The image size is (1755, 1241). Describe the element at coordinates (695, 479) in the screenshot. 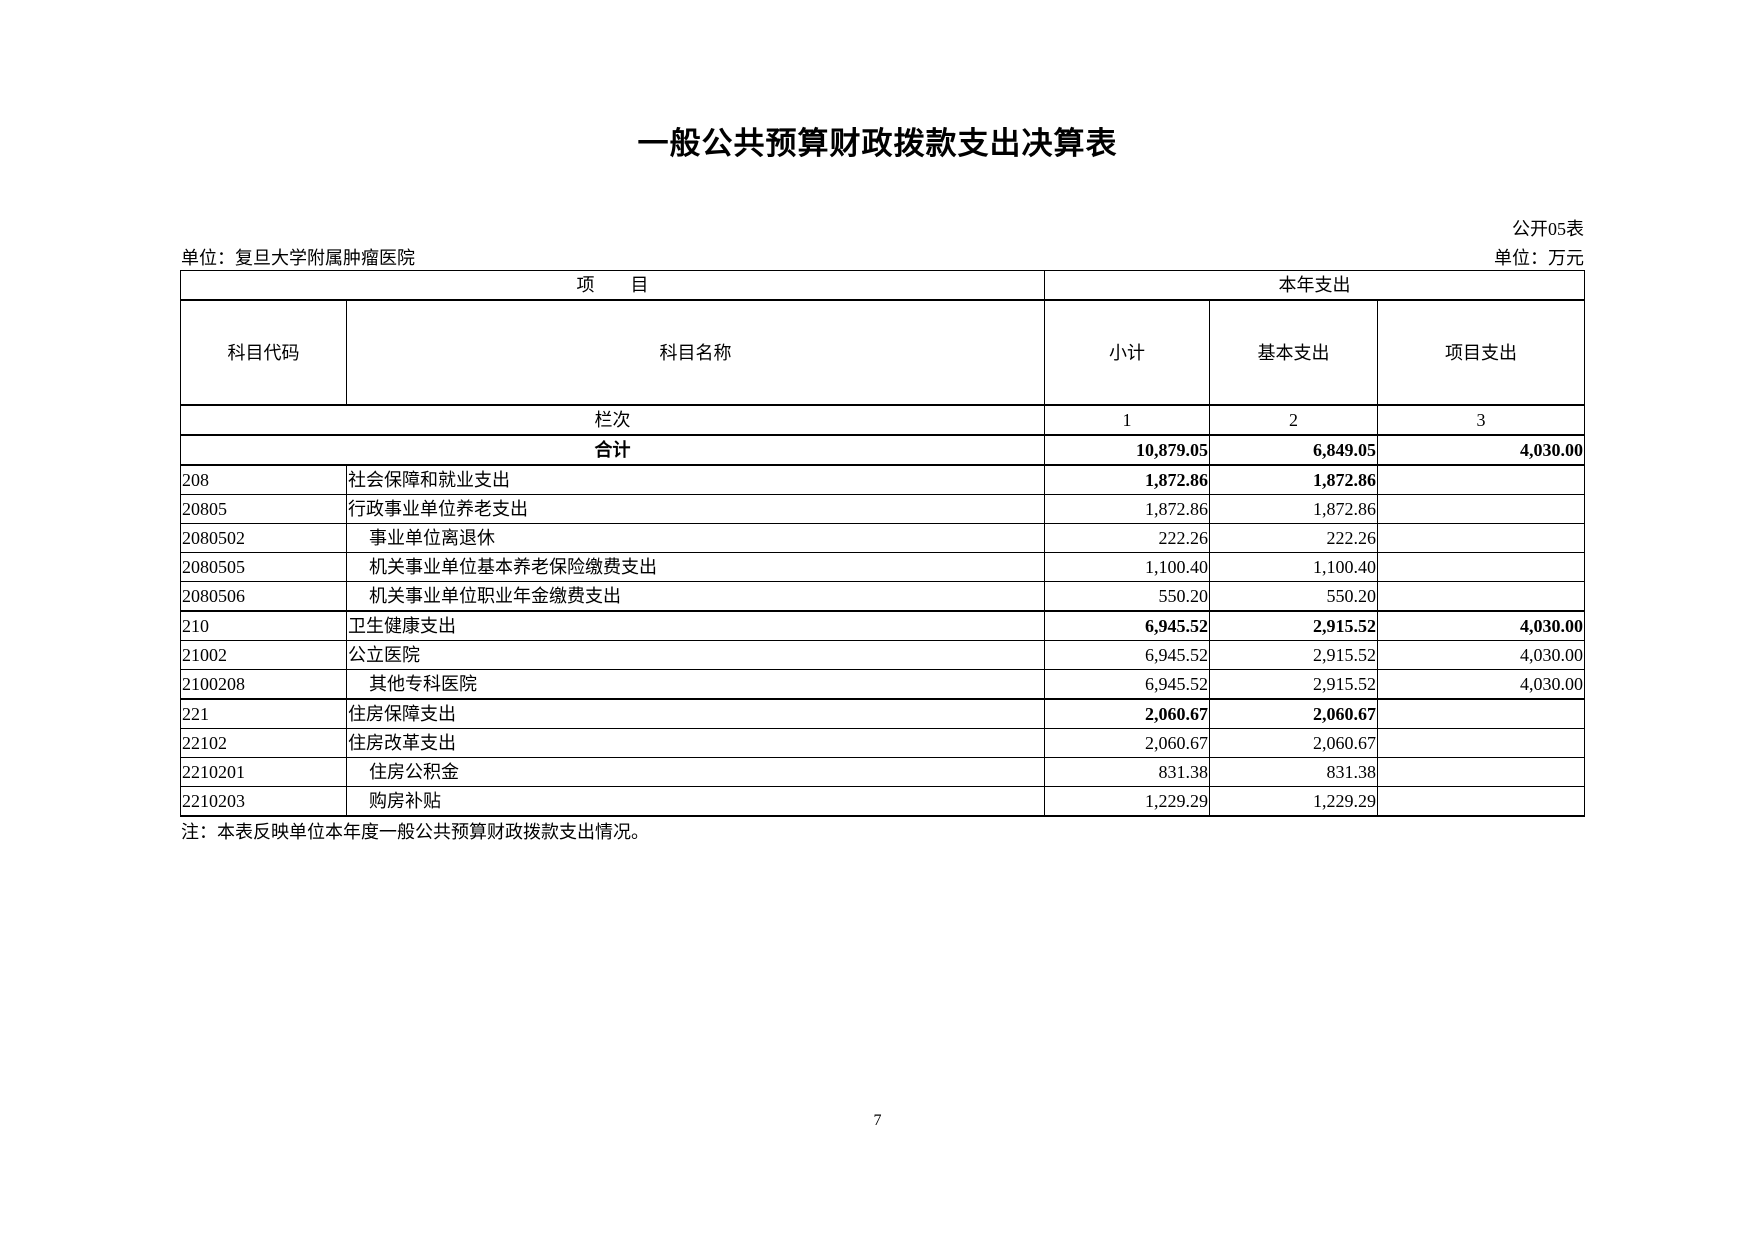

I see `row-name: 社会保障和就业支出` at that location.